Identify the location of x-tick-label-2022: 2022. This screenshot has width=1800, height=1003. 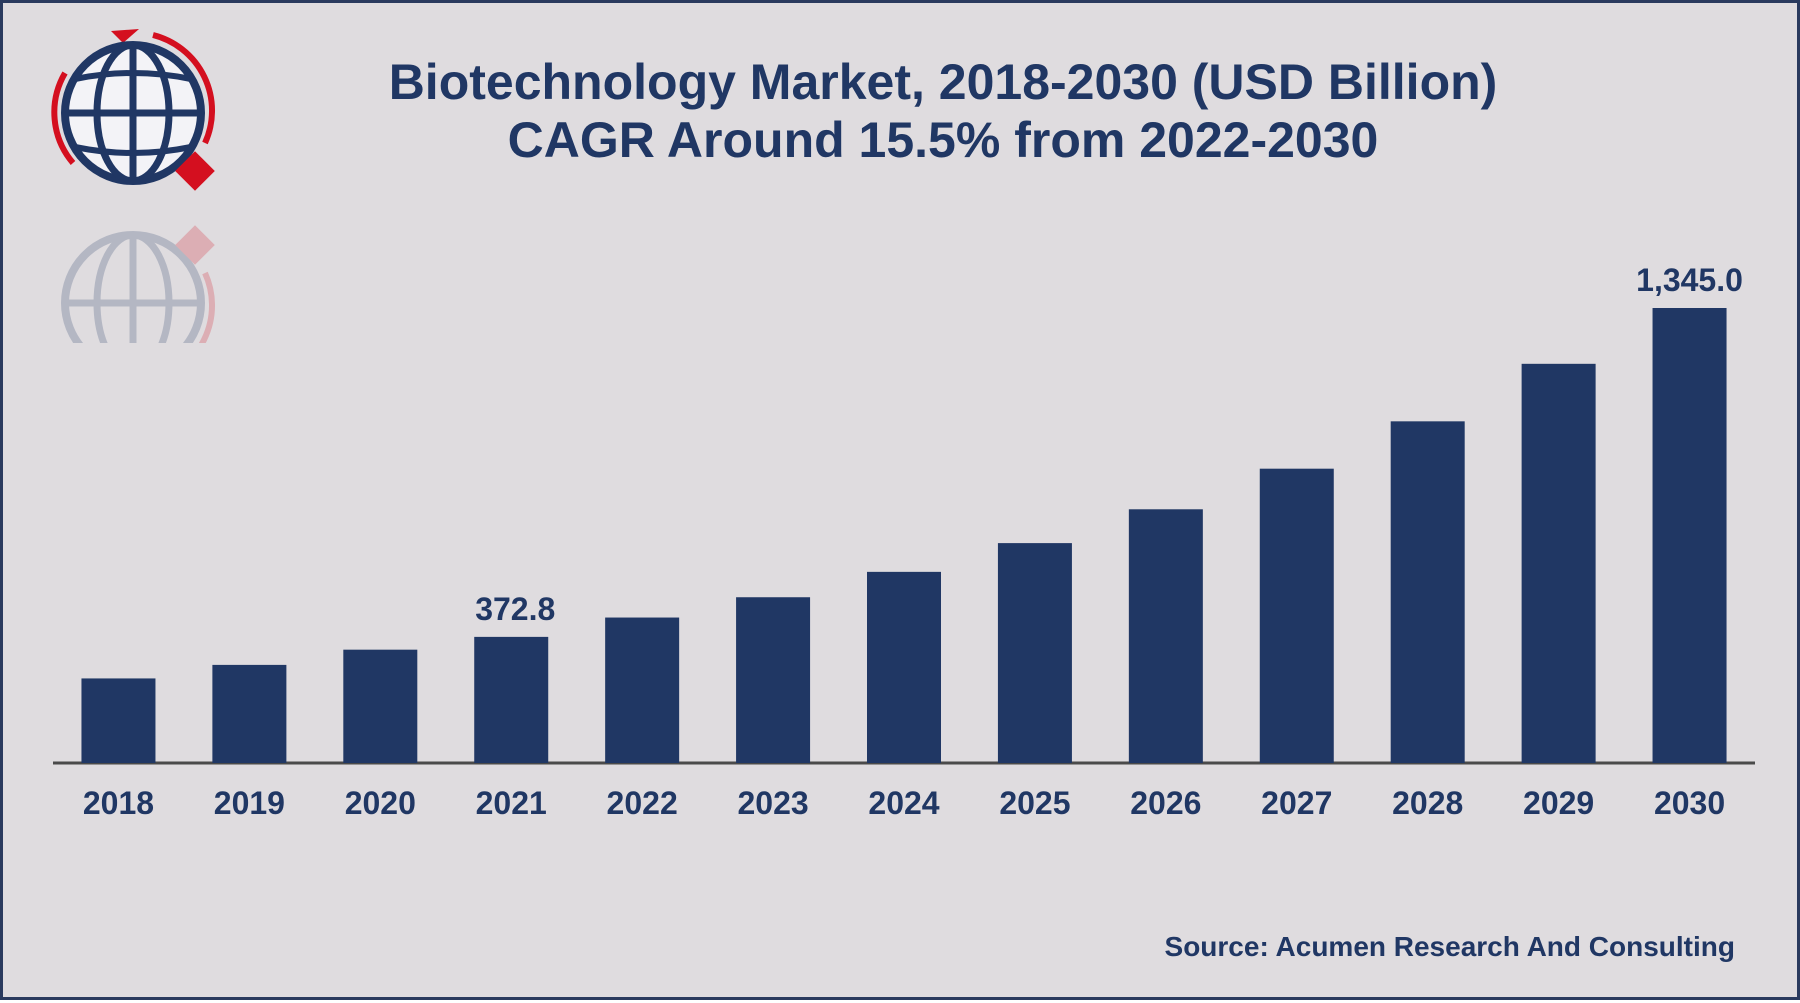
(642, 803).